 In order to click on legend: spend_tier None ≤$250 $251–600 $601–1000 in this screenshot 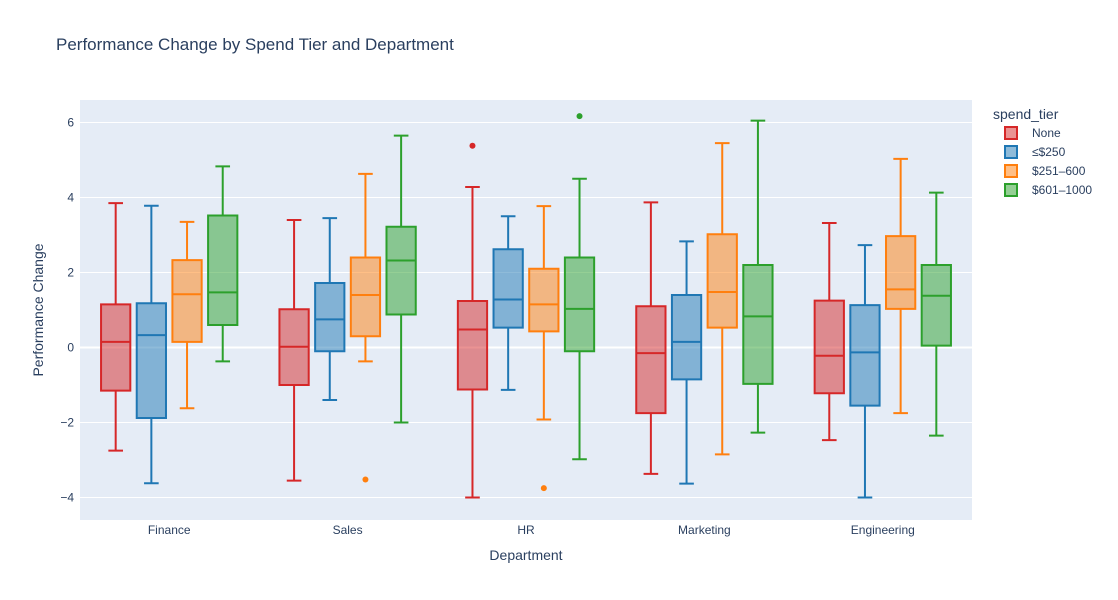, I will do `click(1042, 151)`.